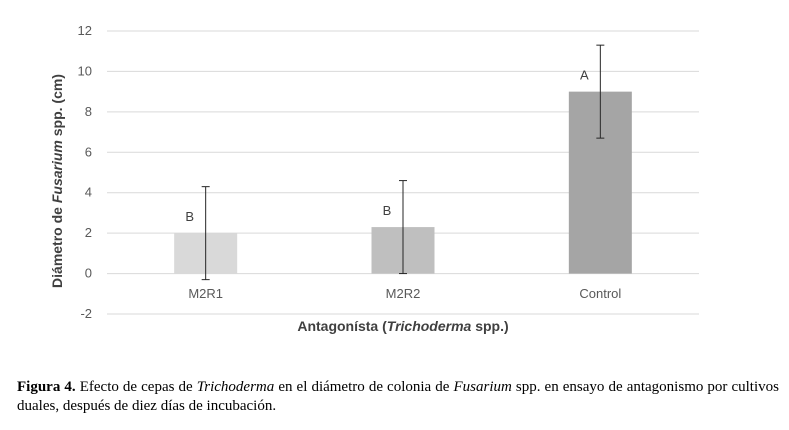 The height and width of the screenshot is (430, 789). What do you see at coordinates (88, 111) in the screenshot?
I see `y-tick-label: 8` at bounding box center [88, 111].